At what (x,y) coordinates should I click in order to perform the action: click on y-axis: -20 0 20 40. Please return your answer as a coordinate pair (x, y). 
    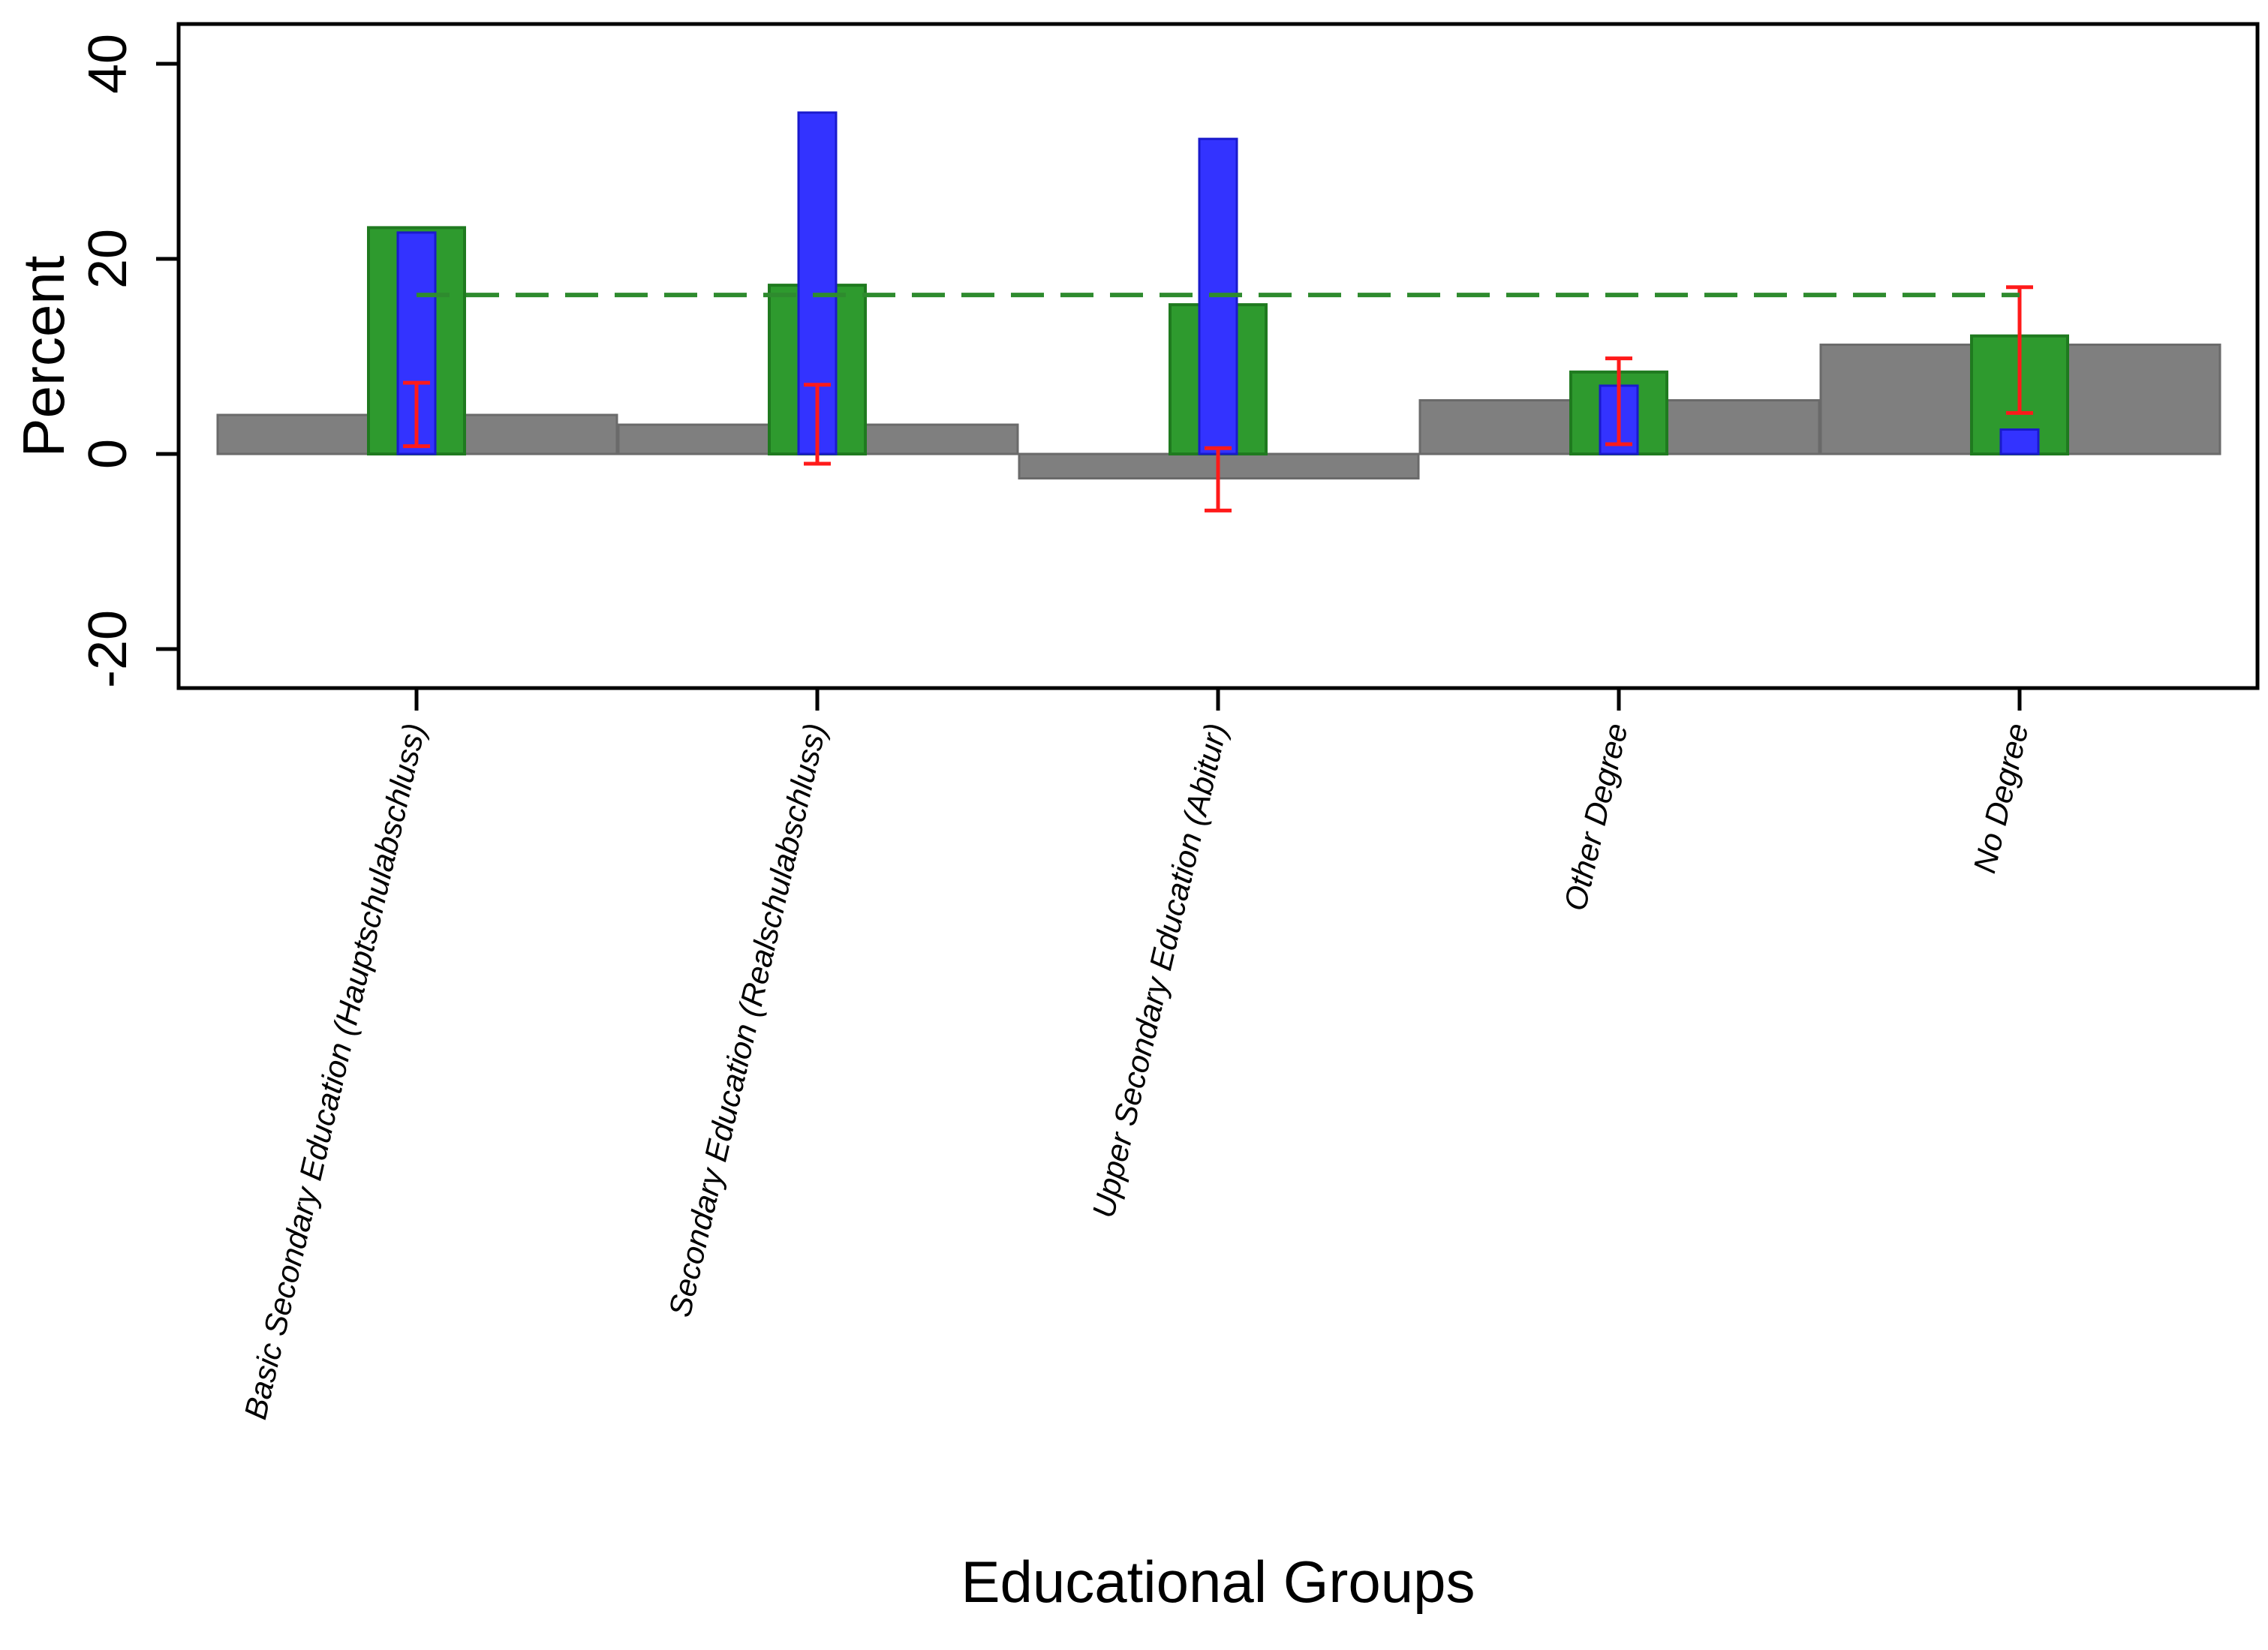
    Looking at the image, I should click on (128, 361).